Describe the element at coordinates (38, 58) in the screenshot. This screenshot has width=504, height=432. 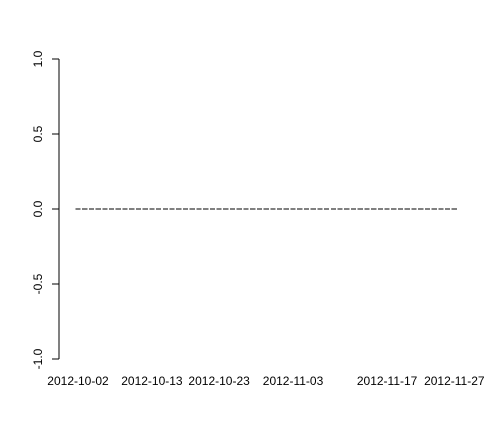
I see `y-tick-label: 1.0` at that location.